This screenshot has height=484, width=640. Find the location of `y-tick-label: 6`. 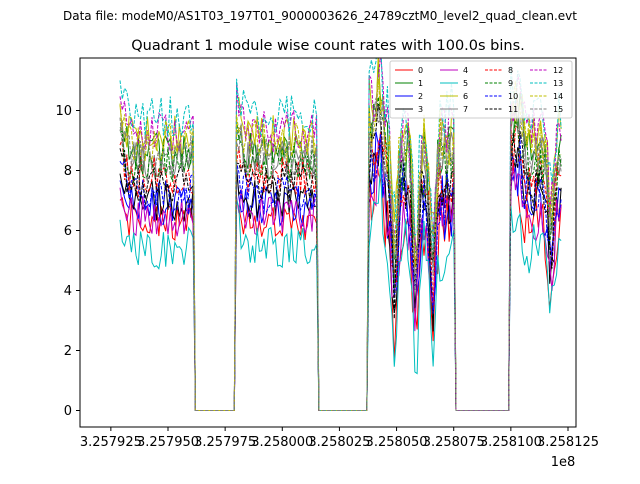

y-tick-label: 6 is located at coordinates (68, 231).